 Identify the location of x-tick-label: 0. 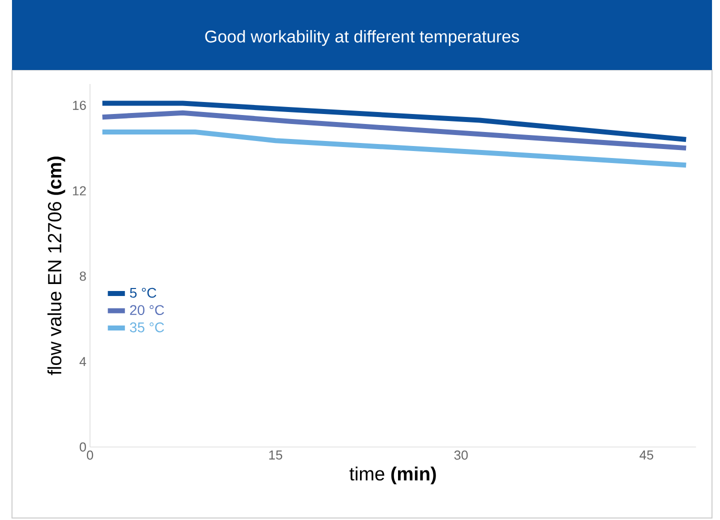
(90, 455).